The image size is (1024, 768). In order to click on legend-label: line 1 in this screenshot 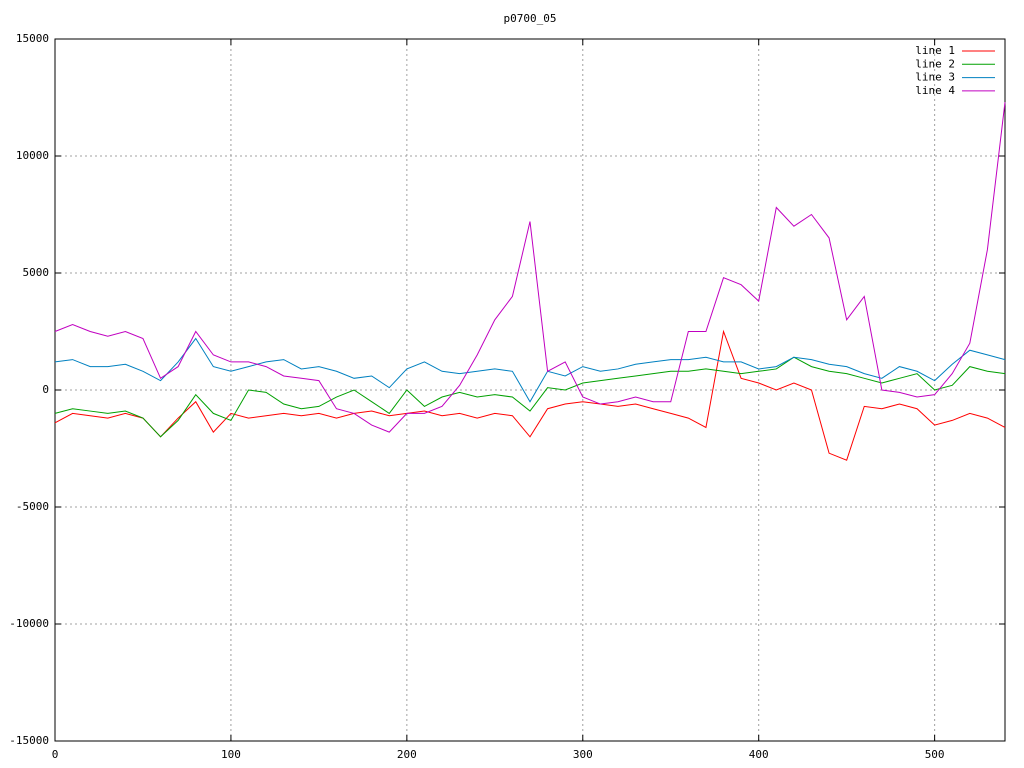, I will do `click(935, 50)`.